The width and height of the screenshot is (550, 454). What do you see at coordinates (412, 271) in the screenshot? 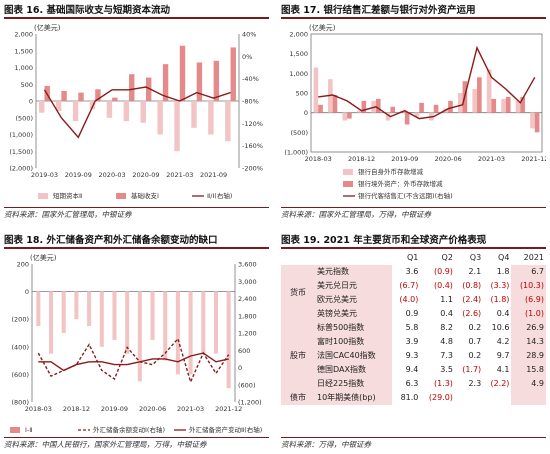
I see `table-cell: 3.6` at bounding box center [412, 271].